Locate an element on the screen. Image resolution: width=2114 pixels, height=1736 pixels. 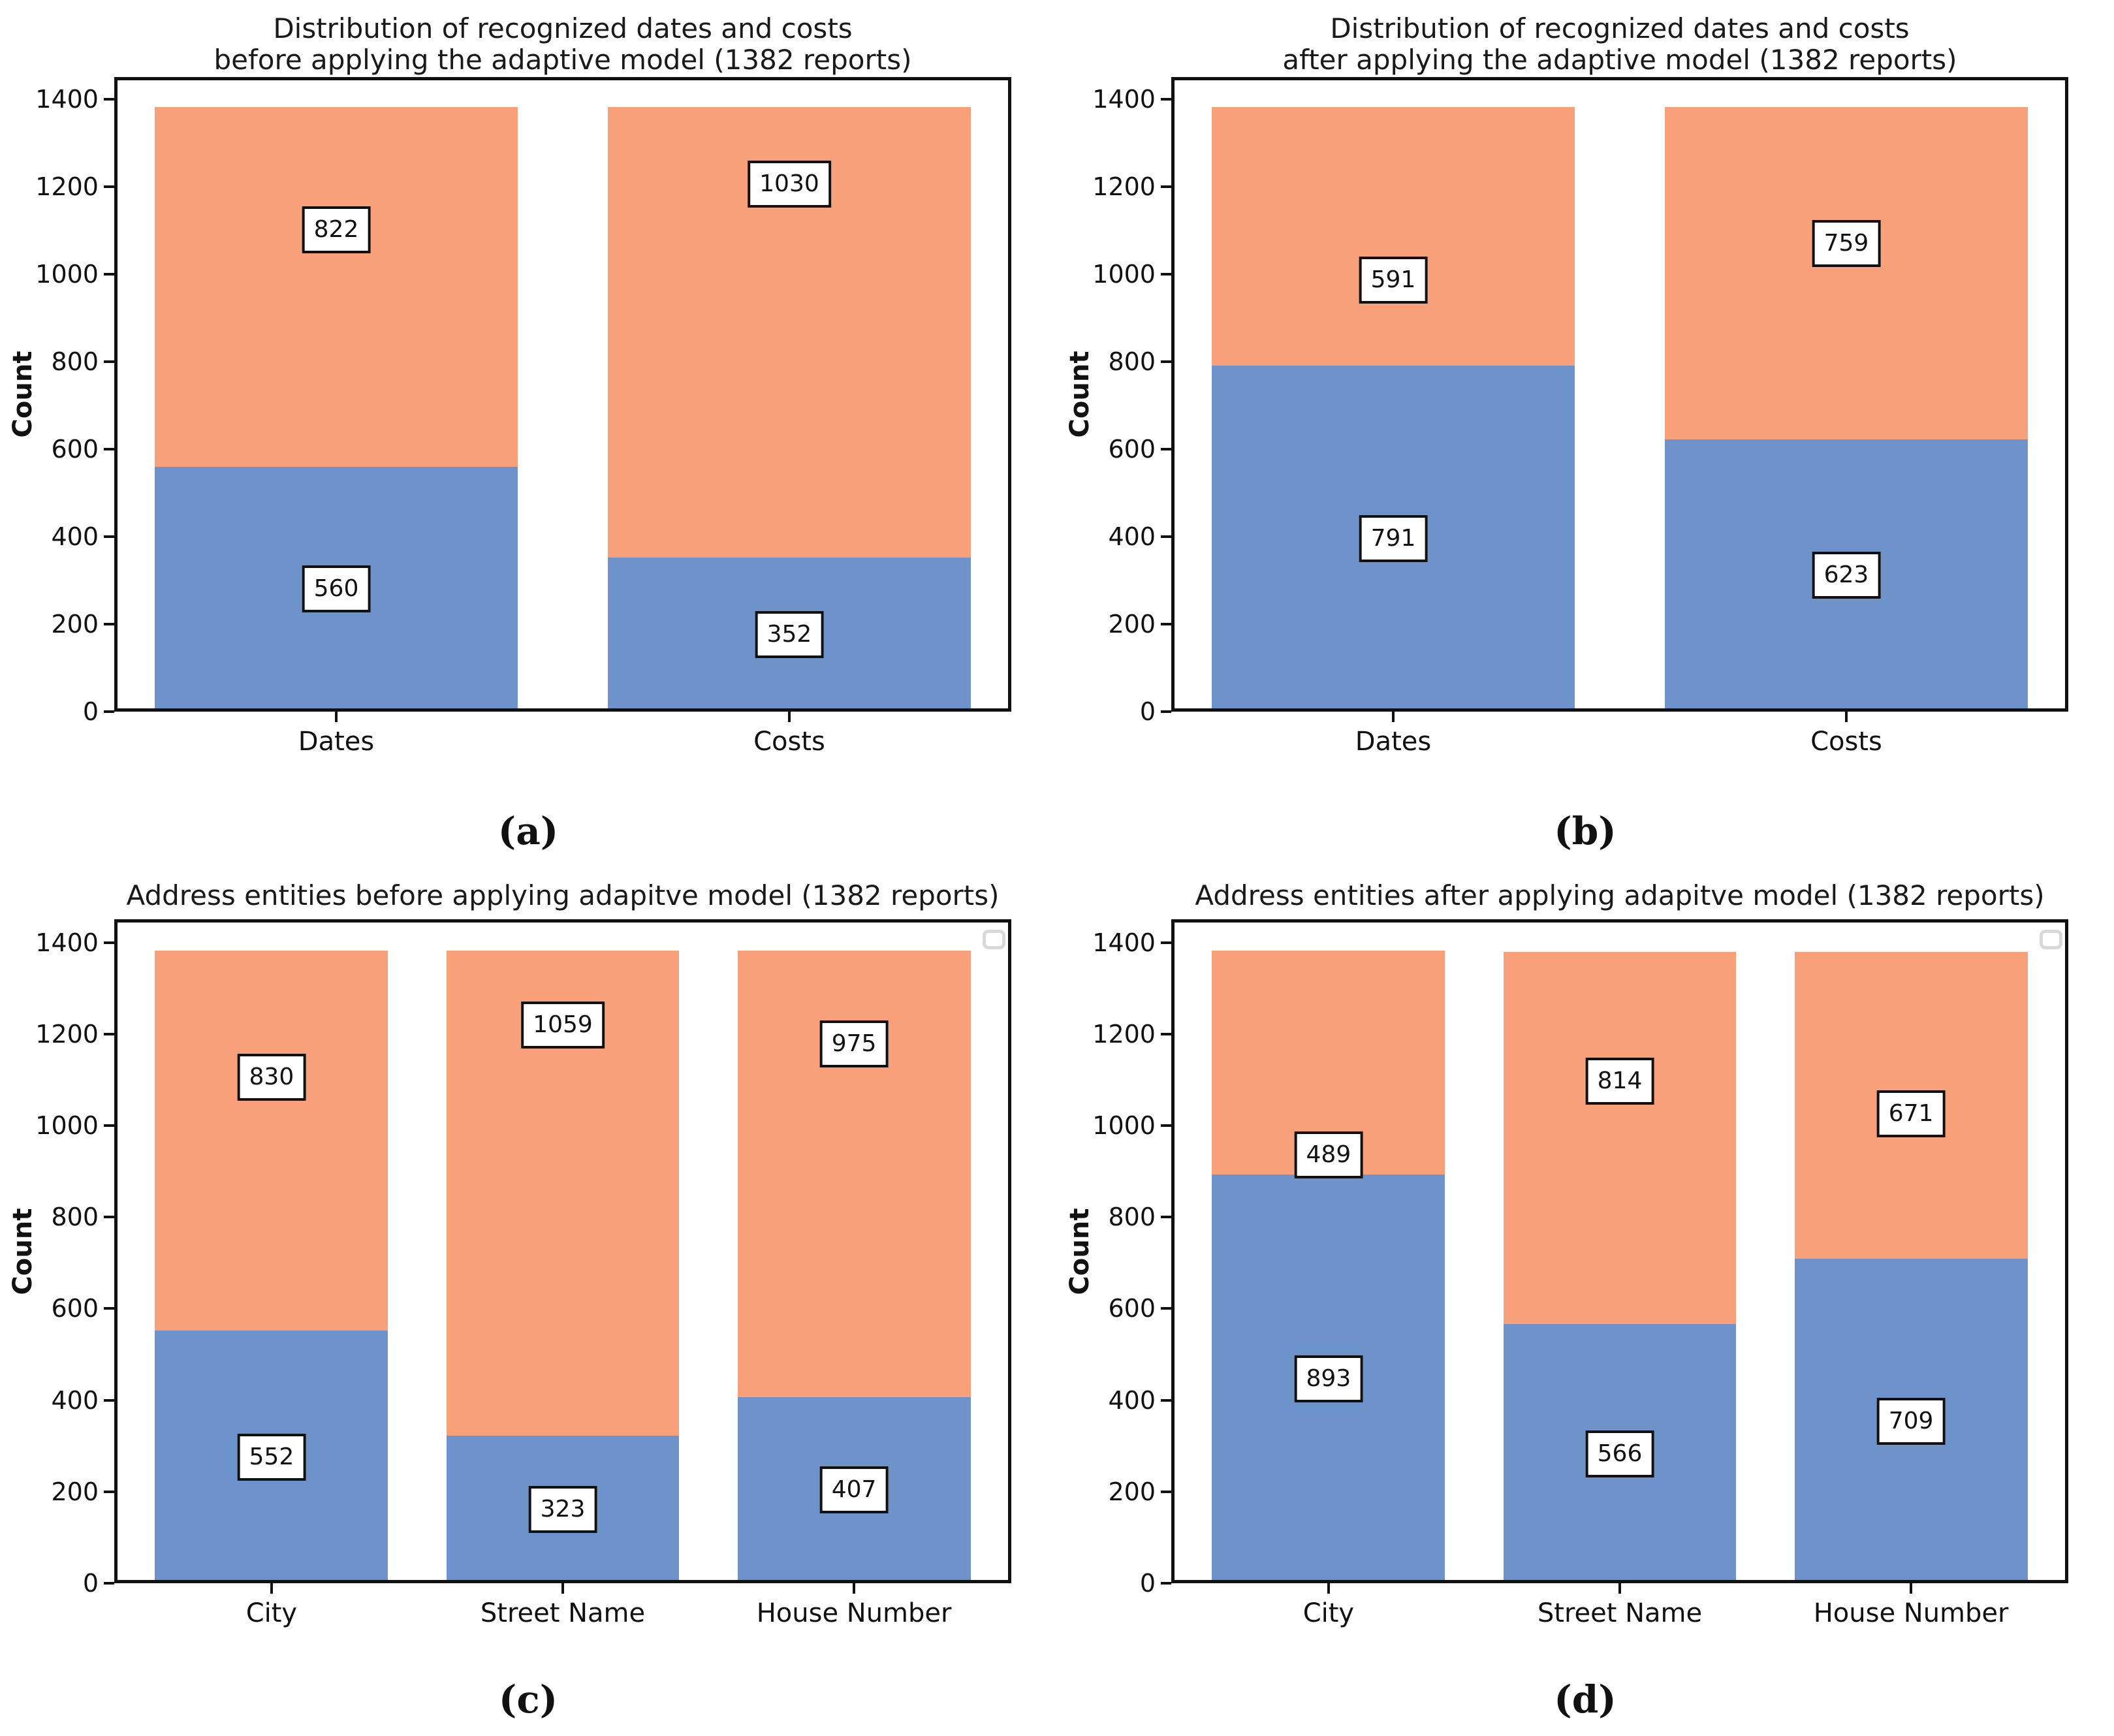
value-label: 814 is located at coordinates (1619, 1081).